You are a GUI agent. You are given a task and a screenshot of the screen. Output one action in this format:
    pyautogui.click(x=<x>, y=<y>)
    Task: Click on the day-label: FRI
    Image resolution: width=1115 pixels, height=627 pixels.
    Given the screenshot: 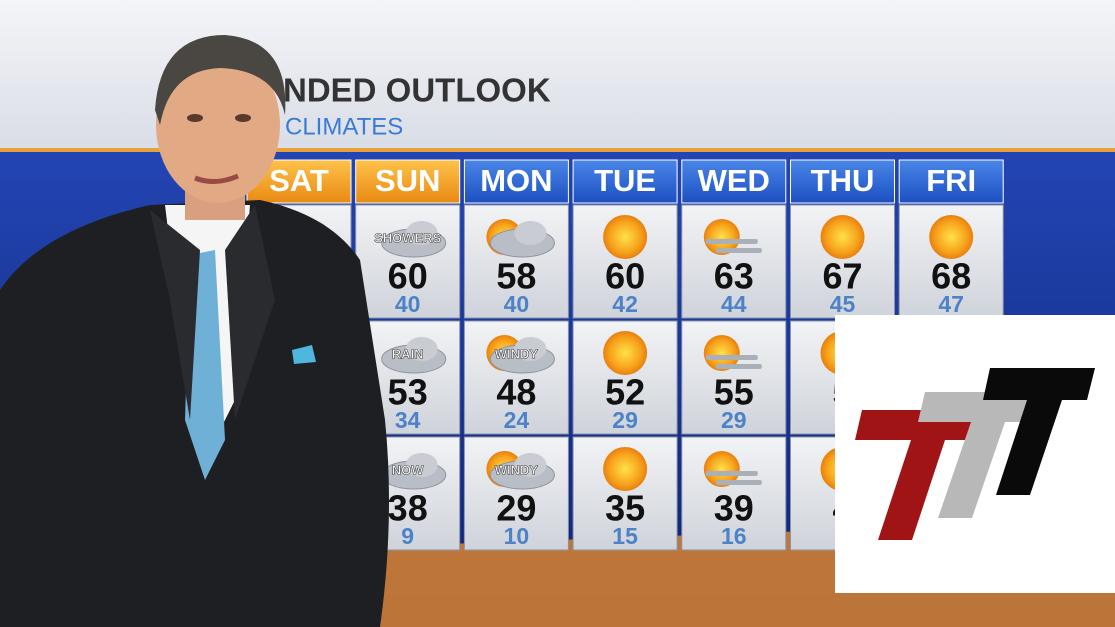 What is the action you would take?
    pyautogui.click(x=951, y=180)
    